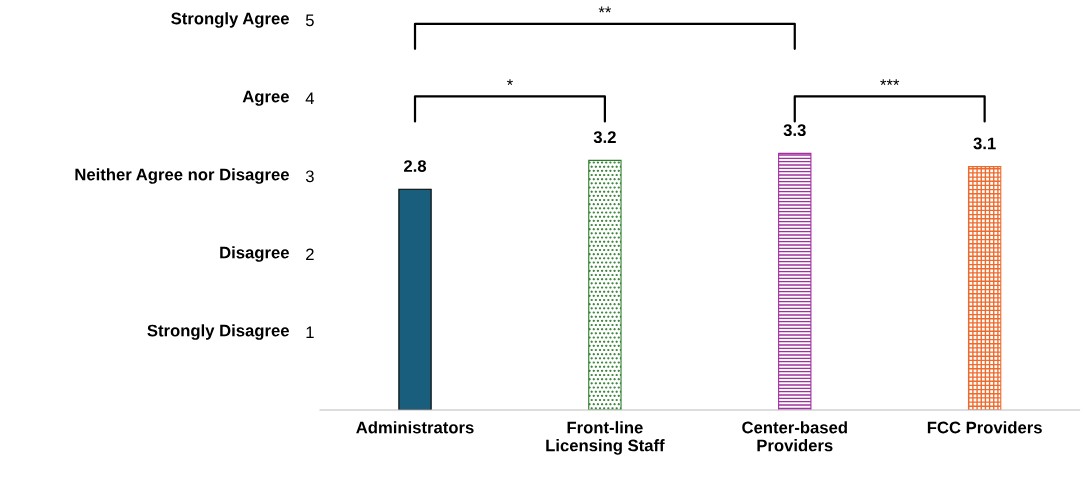 The image size is (1085, 487). I want to click on x-tick-label: FCC Providers, so click(984, 427).